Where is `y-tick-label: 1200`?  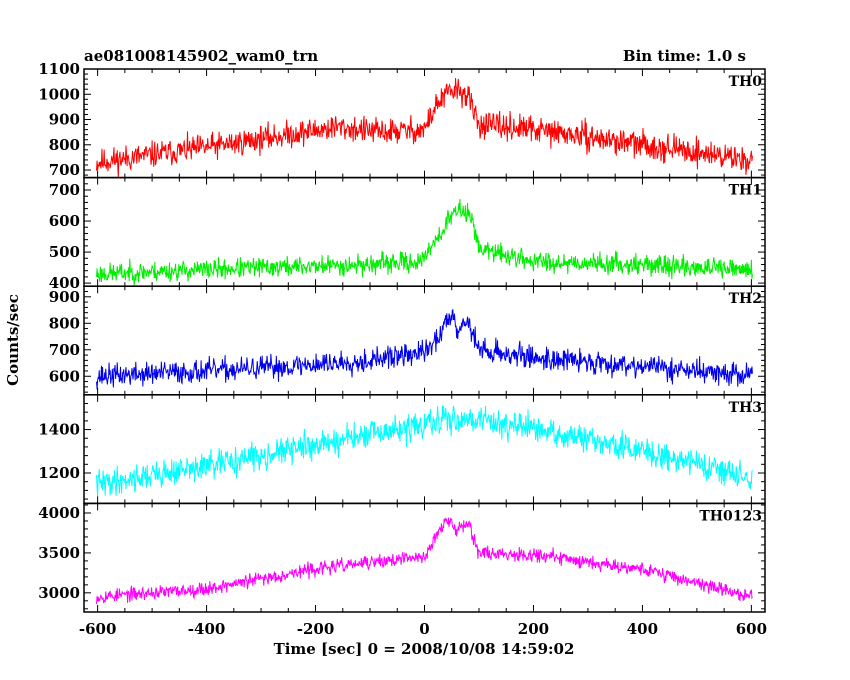 y-tick-label: 1200 is located at coordinates (59, 473).